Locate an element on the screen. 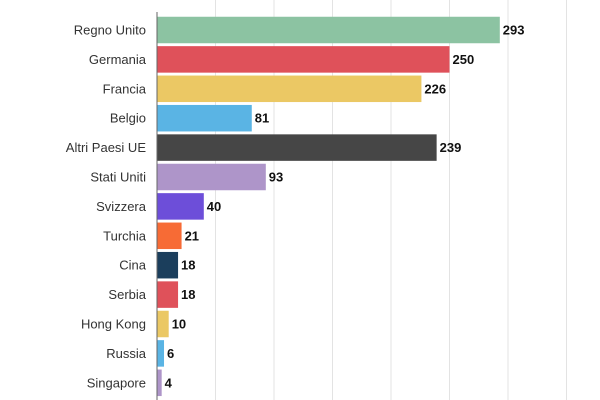  value-label: 226 is located at coordinates (435, 88).